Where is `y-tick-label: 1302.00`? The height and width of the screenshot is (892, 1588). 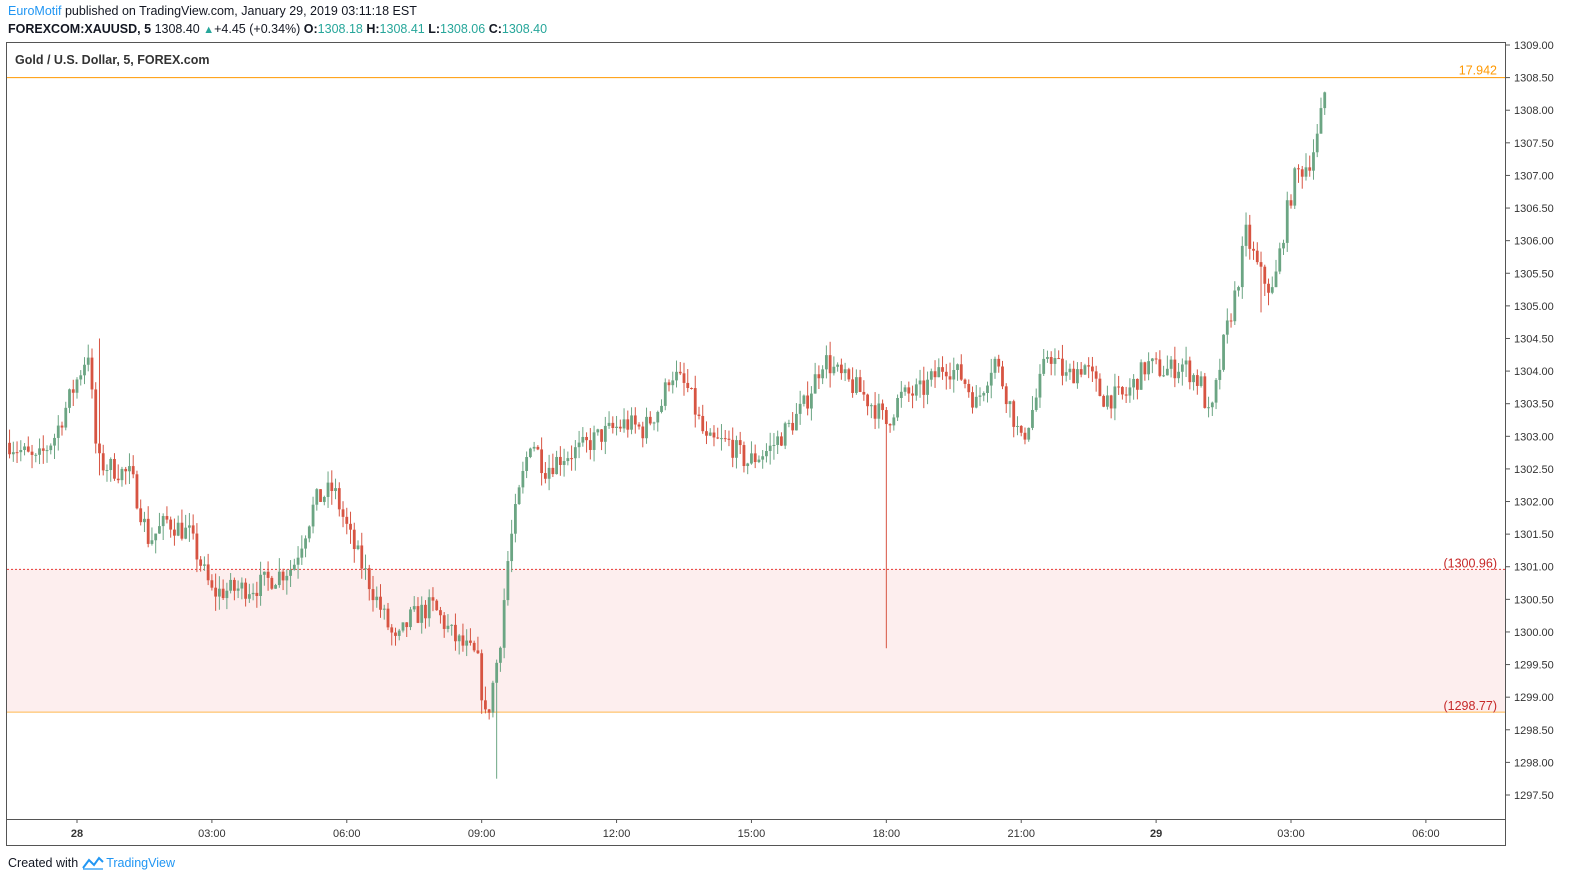
y-tick-label: 1302.00 is located at coordinates (1534, 503).